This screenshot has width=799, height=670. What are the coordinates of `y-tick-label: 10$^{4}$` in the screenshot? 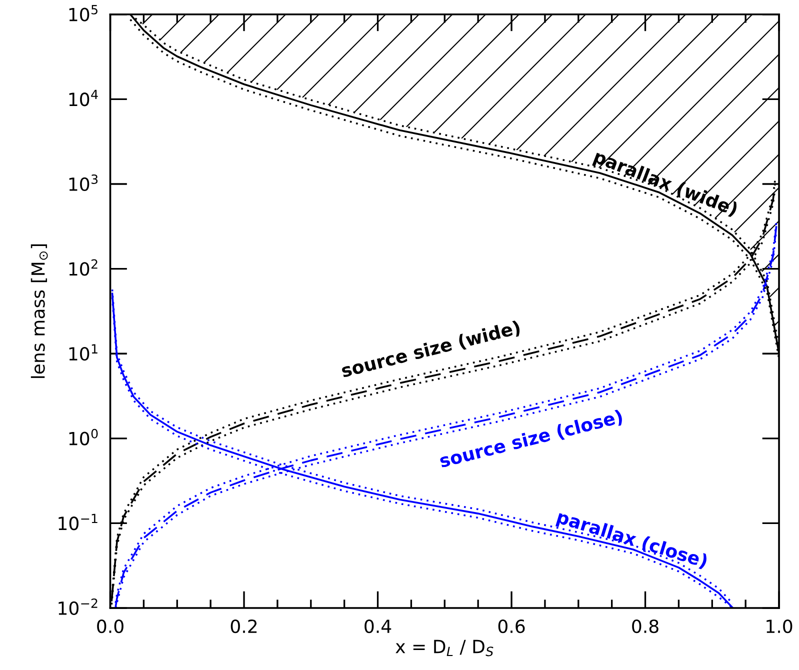 It's located at (83, 98).